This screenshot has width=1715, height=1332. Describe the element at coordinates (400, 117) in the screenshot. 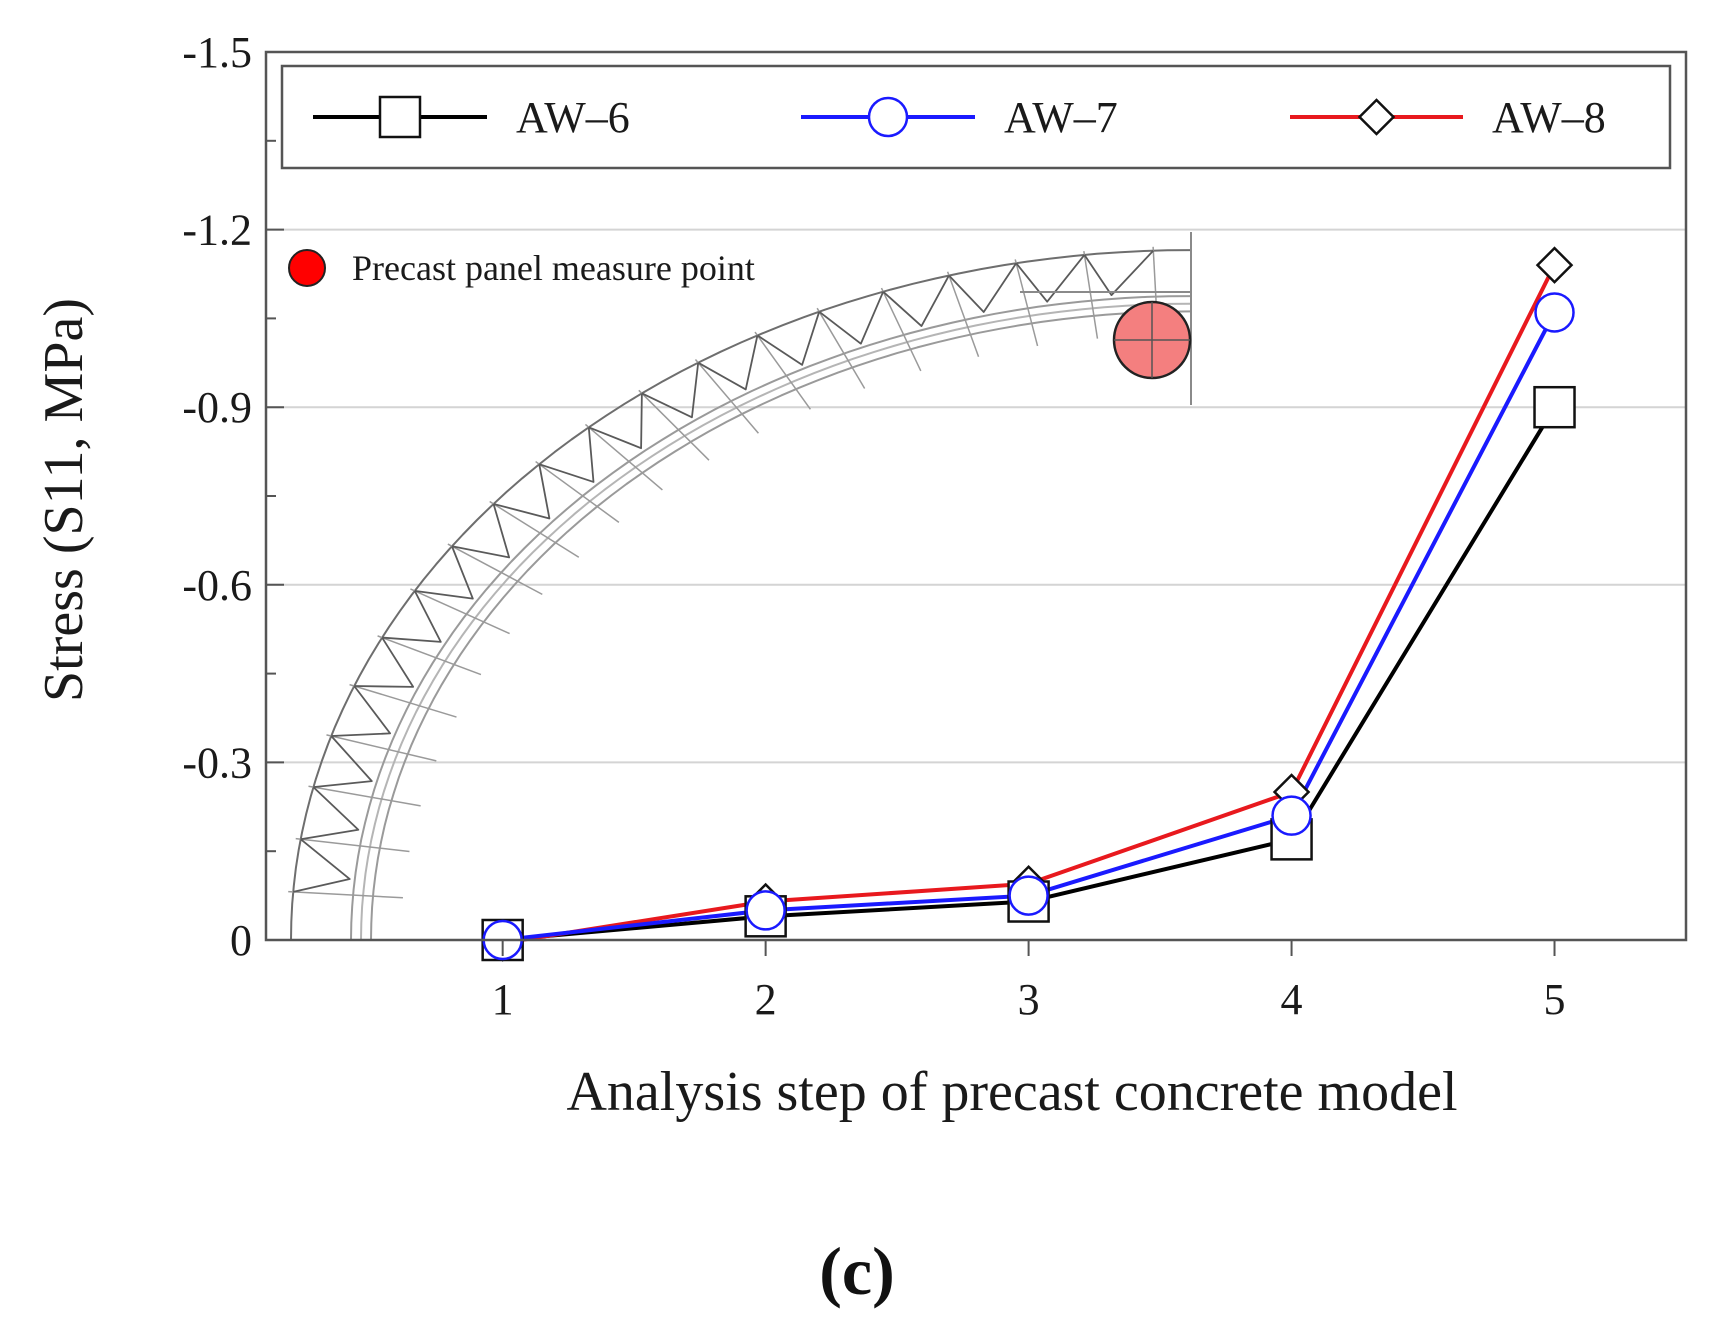

I see `legend-marker-square` at that location.